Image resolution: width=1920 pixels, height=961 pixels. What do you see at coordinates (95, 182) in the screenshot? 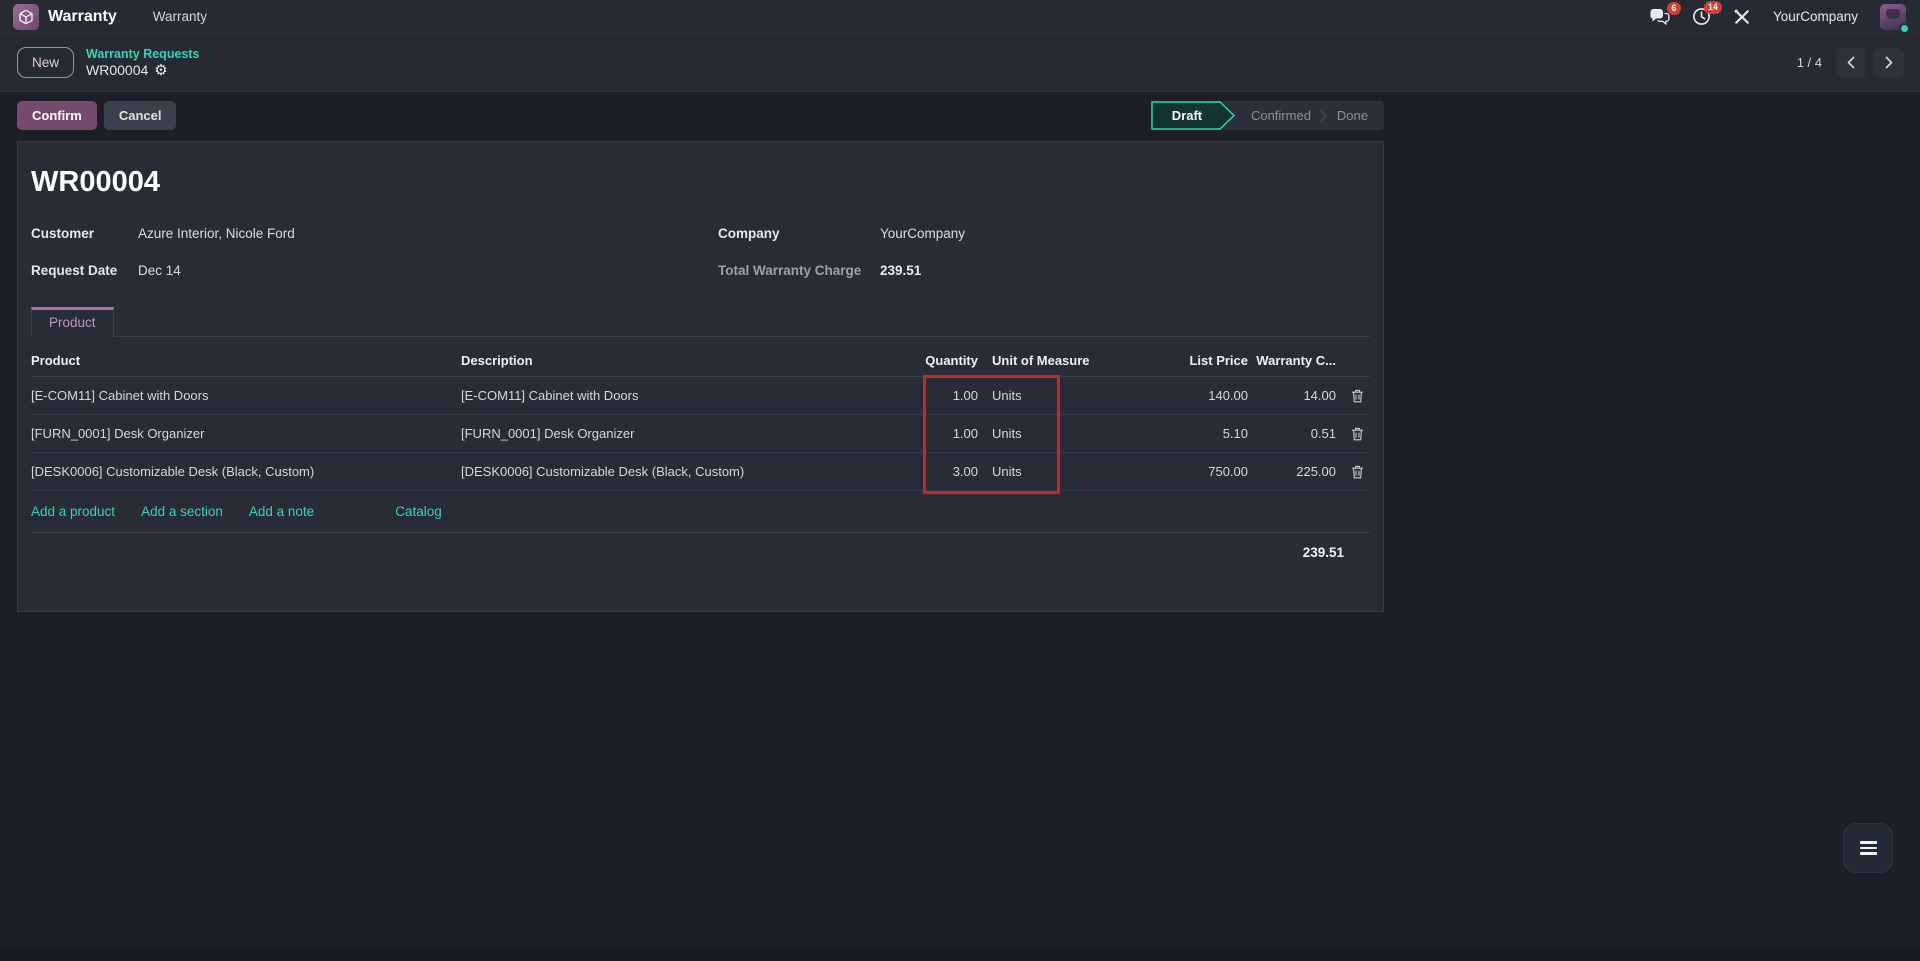
I see `record-title: WR00004` at bounding box center [95, 182].